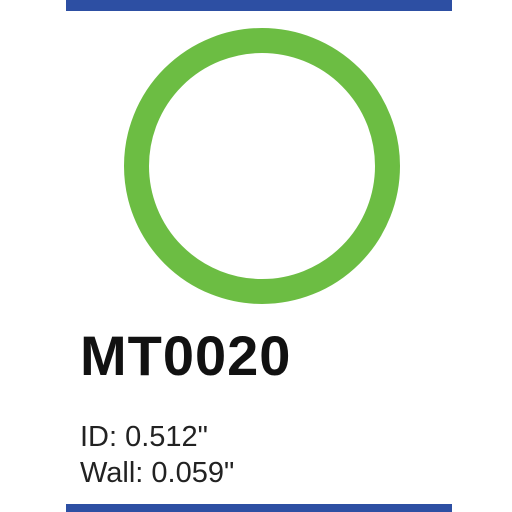 This screenshot has width=512, height=512. Describe the element at coordinates (144, 437) in the screenshot. I see `inner-diameter-spec: ID: 0.512"` at that location.